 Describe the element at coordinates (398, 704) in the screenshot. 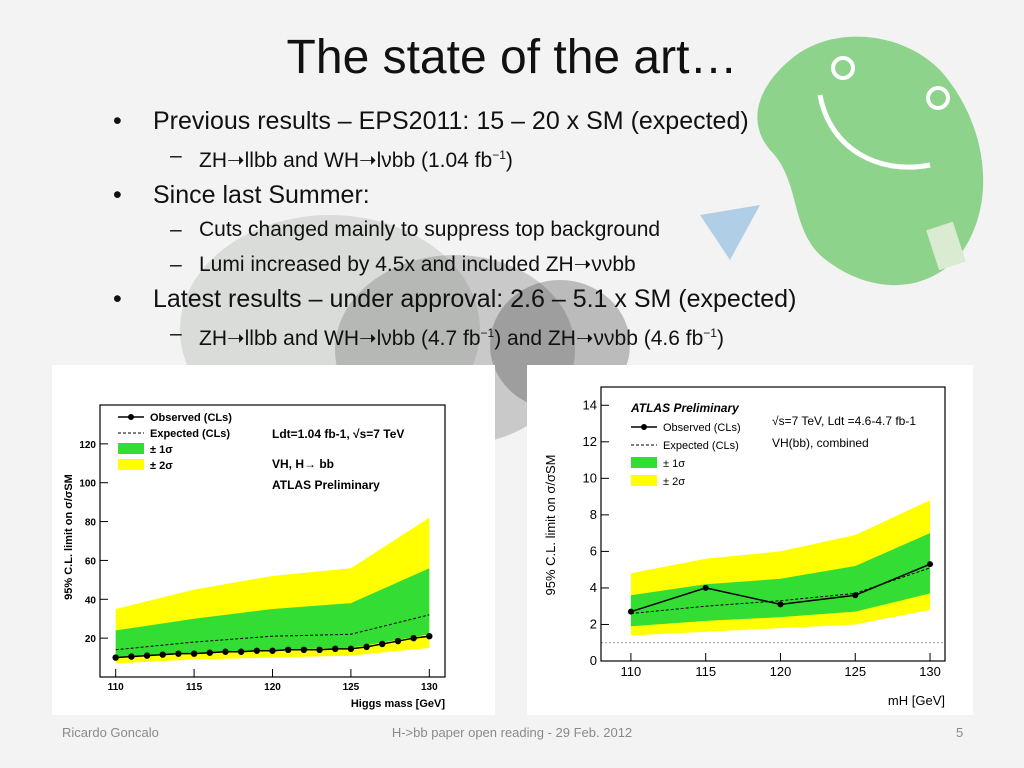

I see `x-axis-label: Higgs mass [GeV]` at that location.